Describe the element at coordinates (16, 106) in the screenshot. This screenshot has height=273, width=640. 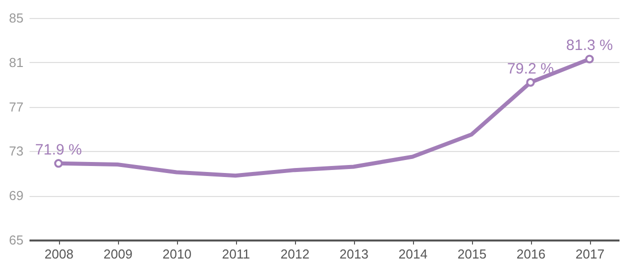
I see `y-tick-label: 77` at that location.